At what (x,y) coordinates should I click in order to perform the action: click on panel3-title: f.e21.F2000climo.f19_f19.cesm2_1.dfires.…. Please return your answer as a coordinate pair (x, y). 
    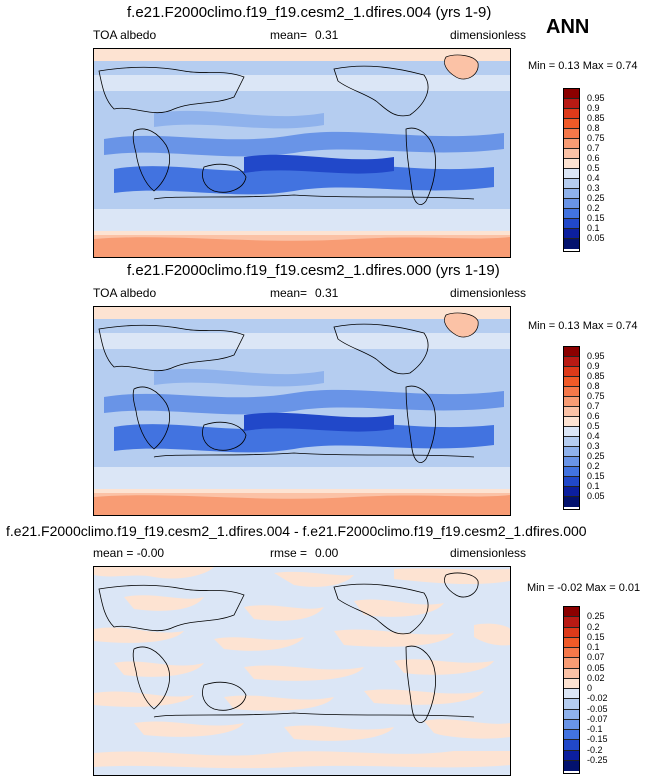
    Looking at the image, I should click on (296, 531).